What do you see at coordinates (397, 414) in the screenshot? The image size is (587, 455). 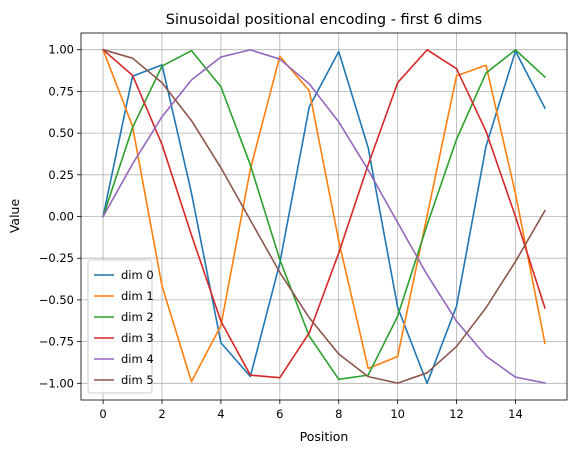 I see `x-tick-label: 10` at bounding box center [397, 414].